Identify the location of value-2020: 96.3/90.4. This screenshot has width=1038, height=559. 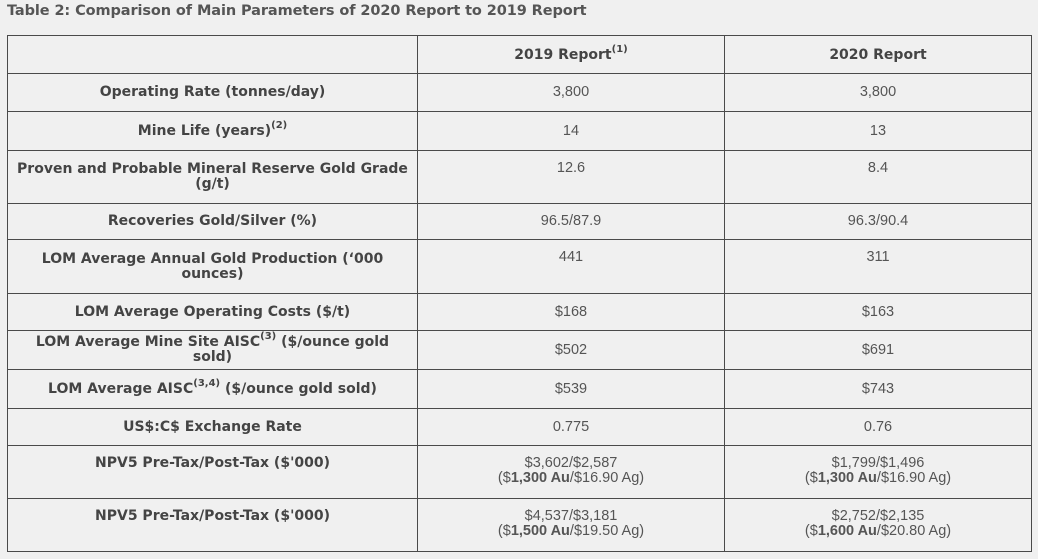
(878, 221).